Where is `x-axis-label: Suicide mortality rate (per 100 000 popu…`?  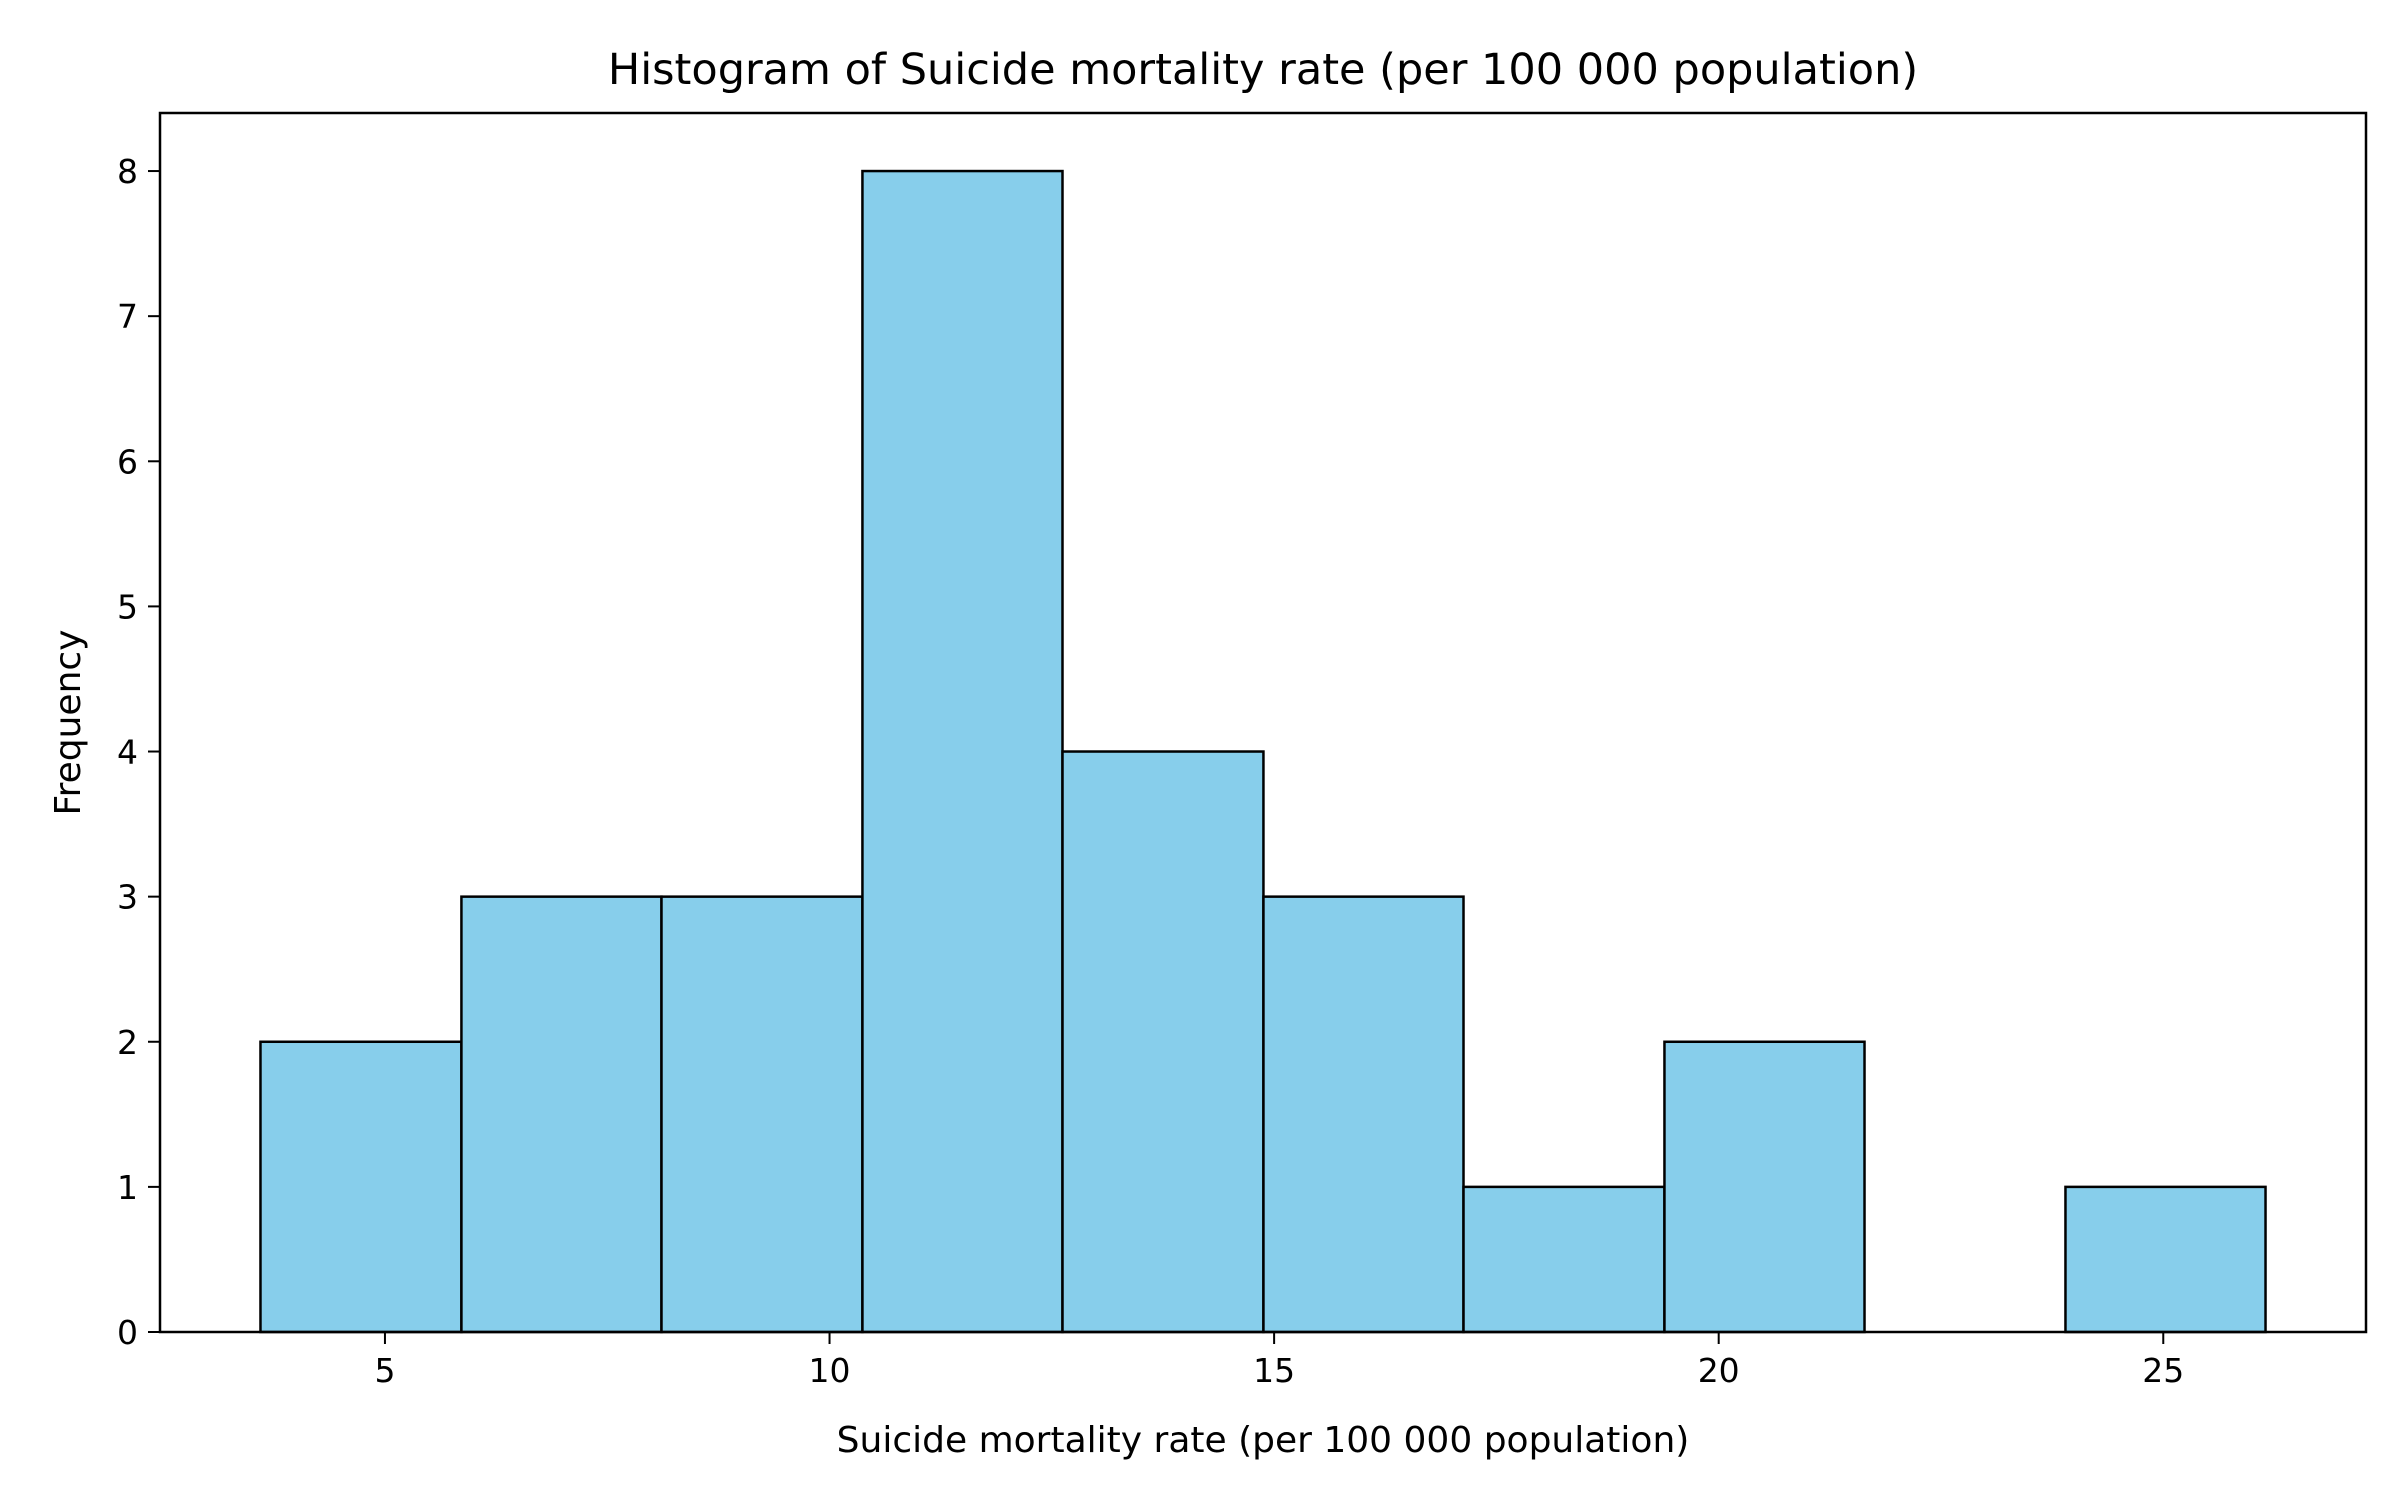
x-axis-label: Suicide mortality rate (per 100 000 popu… is located at coordinates (1263, 1440).